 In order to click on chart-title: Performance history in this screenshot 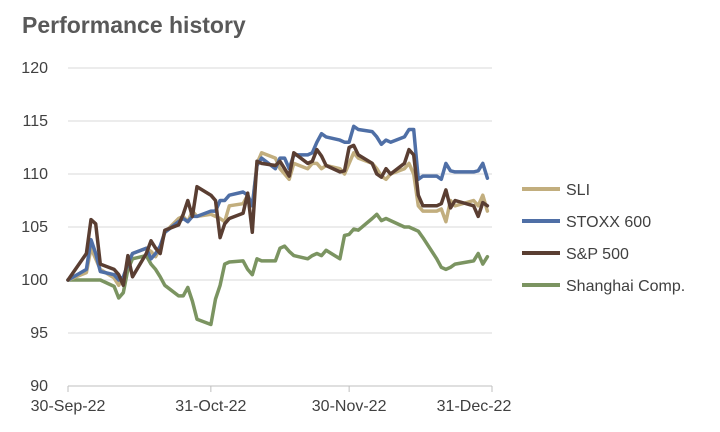, I will do `click(134, 25)`.